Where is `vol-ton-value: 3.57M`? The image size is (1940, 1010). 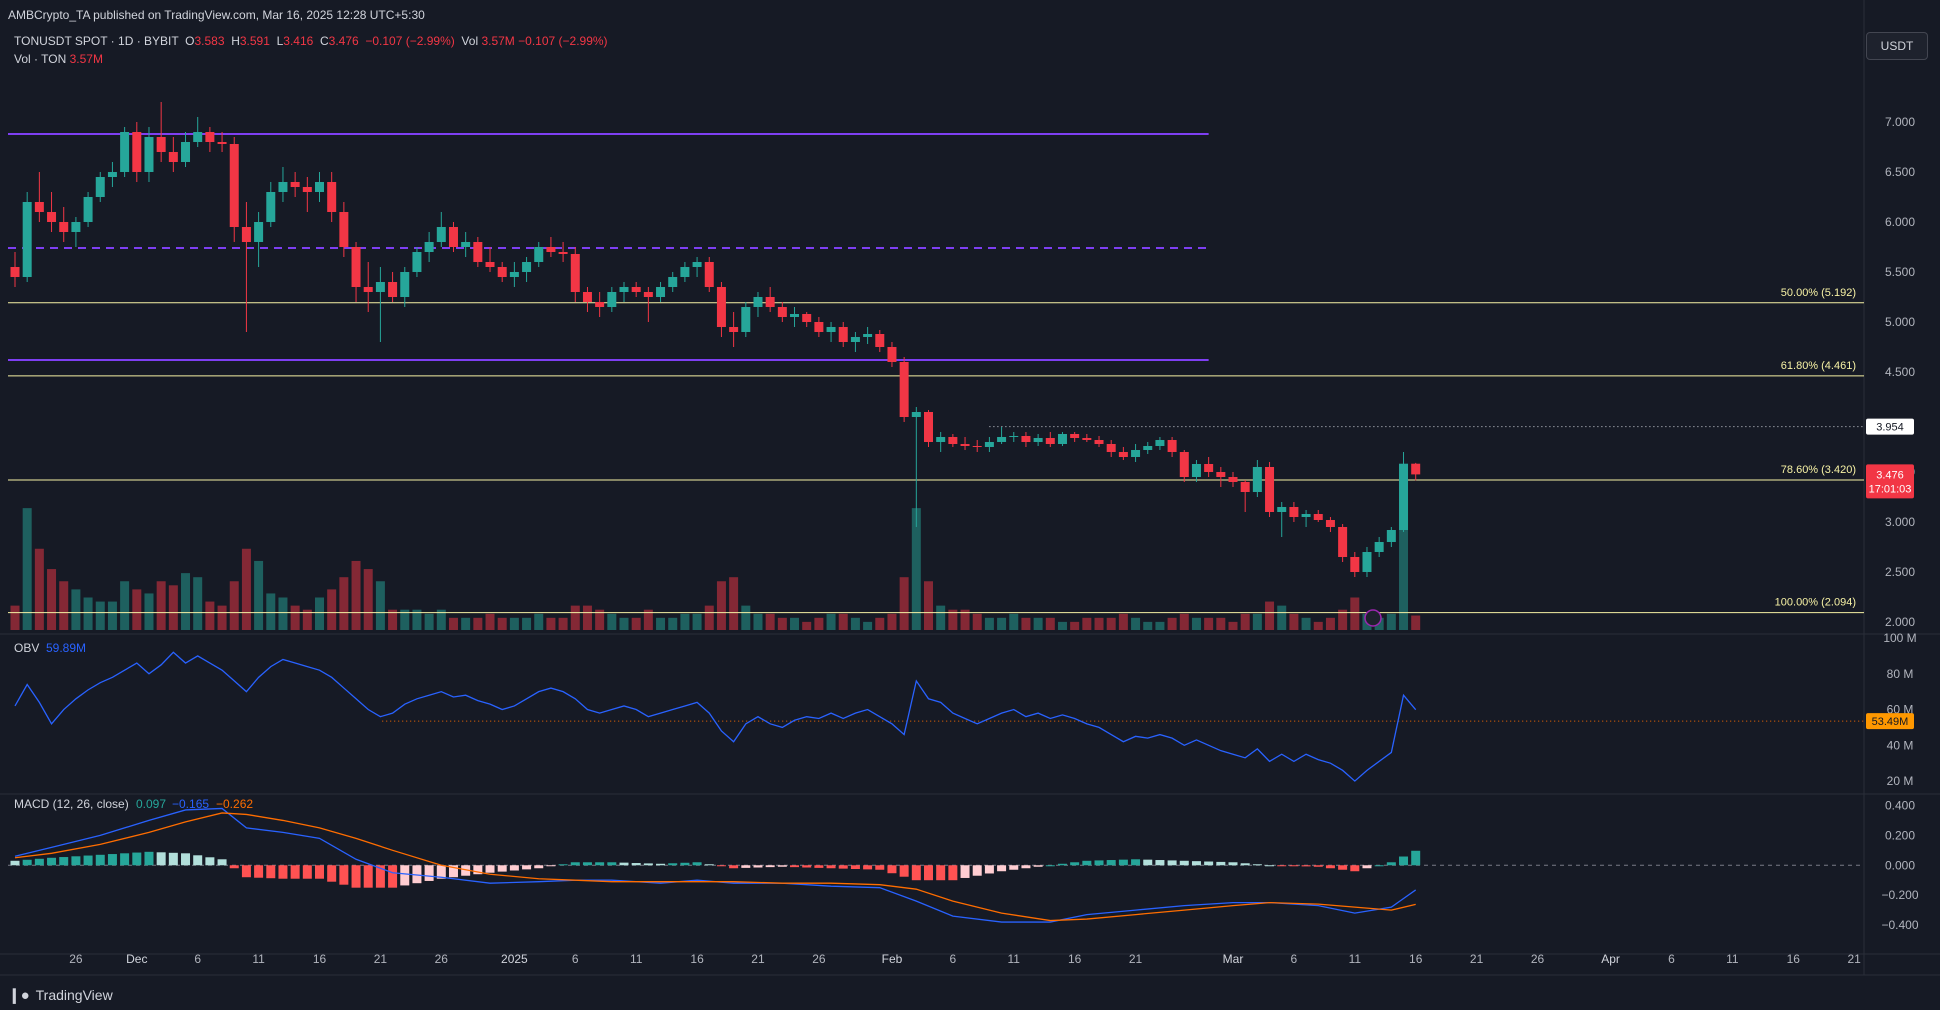
vol-ton-value: 3.57M is located at coordinates (86, 59).